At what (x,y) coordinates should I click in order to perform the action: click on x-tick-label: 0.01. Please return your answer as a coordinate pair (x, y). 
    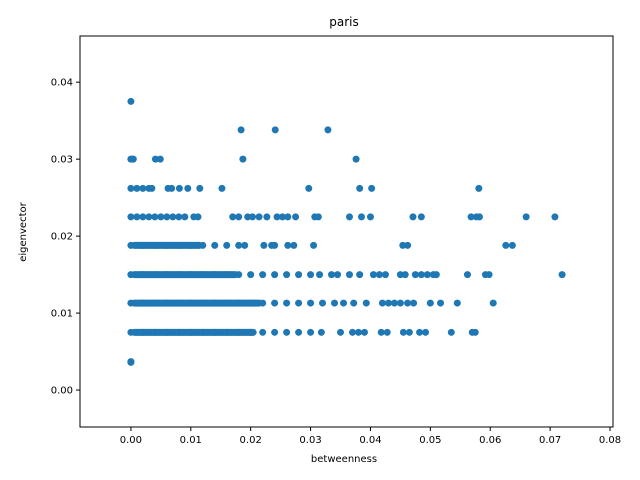
    Looking at the image, I should click on (191, 440).